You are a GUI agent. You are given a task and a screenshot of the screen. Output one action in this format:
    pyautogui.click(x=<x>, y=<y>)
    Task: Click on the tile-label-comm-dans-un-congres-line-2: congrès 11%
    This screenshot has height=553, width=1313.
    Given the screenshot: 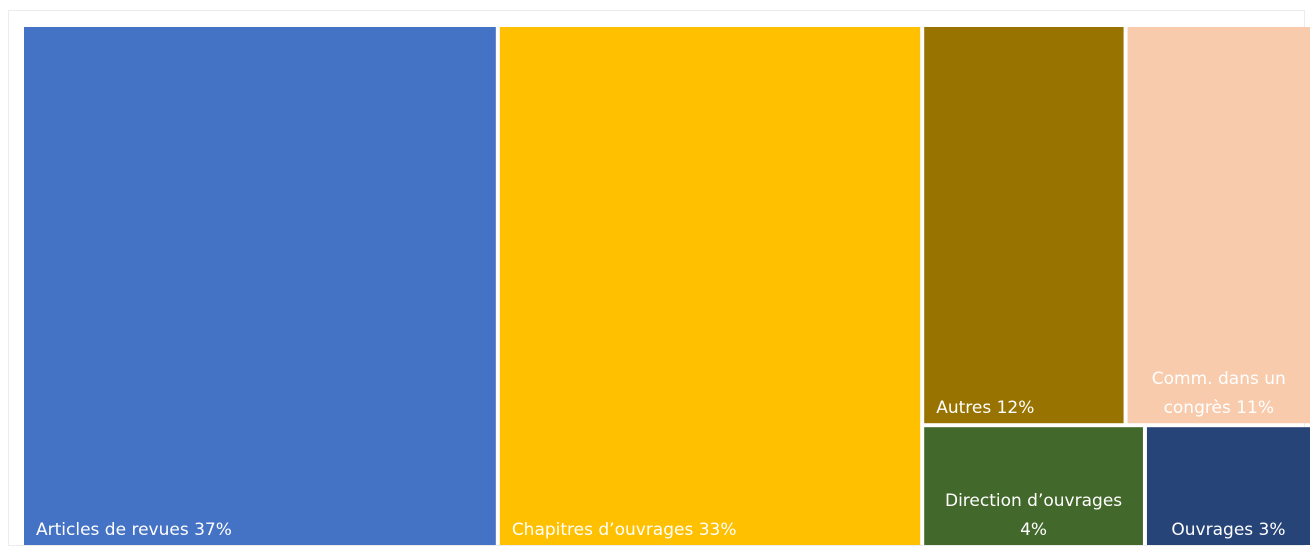 What is the action you would take?
    pyautogui.click(x=1219, y=408)
    